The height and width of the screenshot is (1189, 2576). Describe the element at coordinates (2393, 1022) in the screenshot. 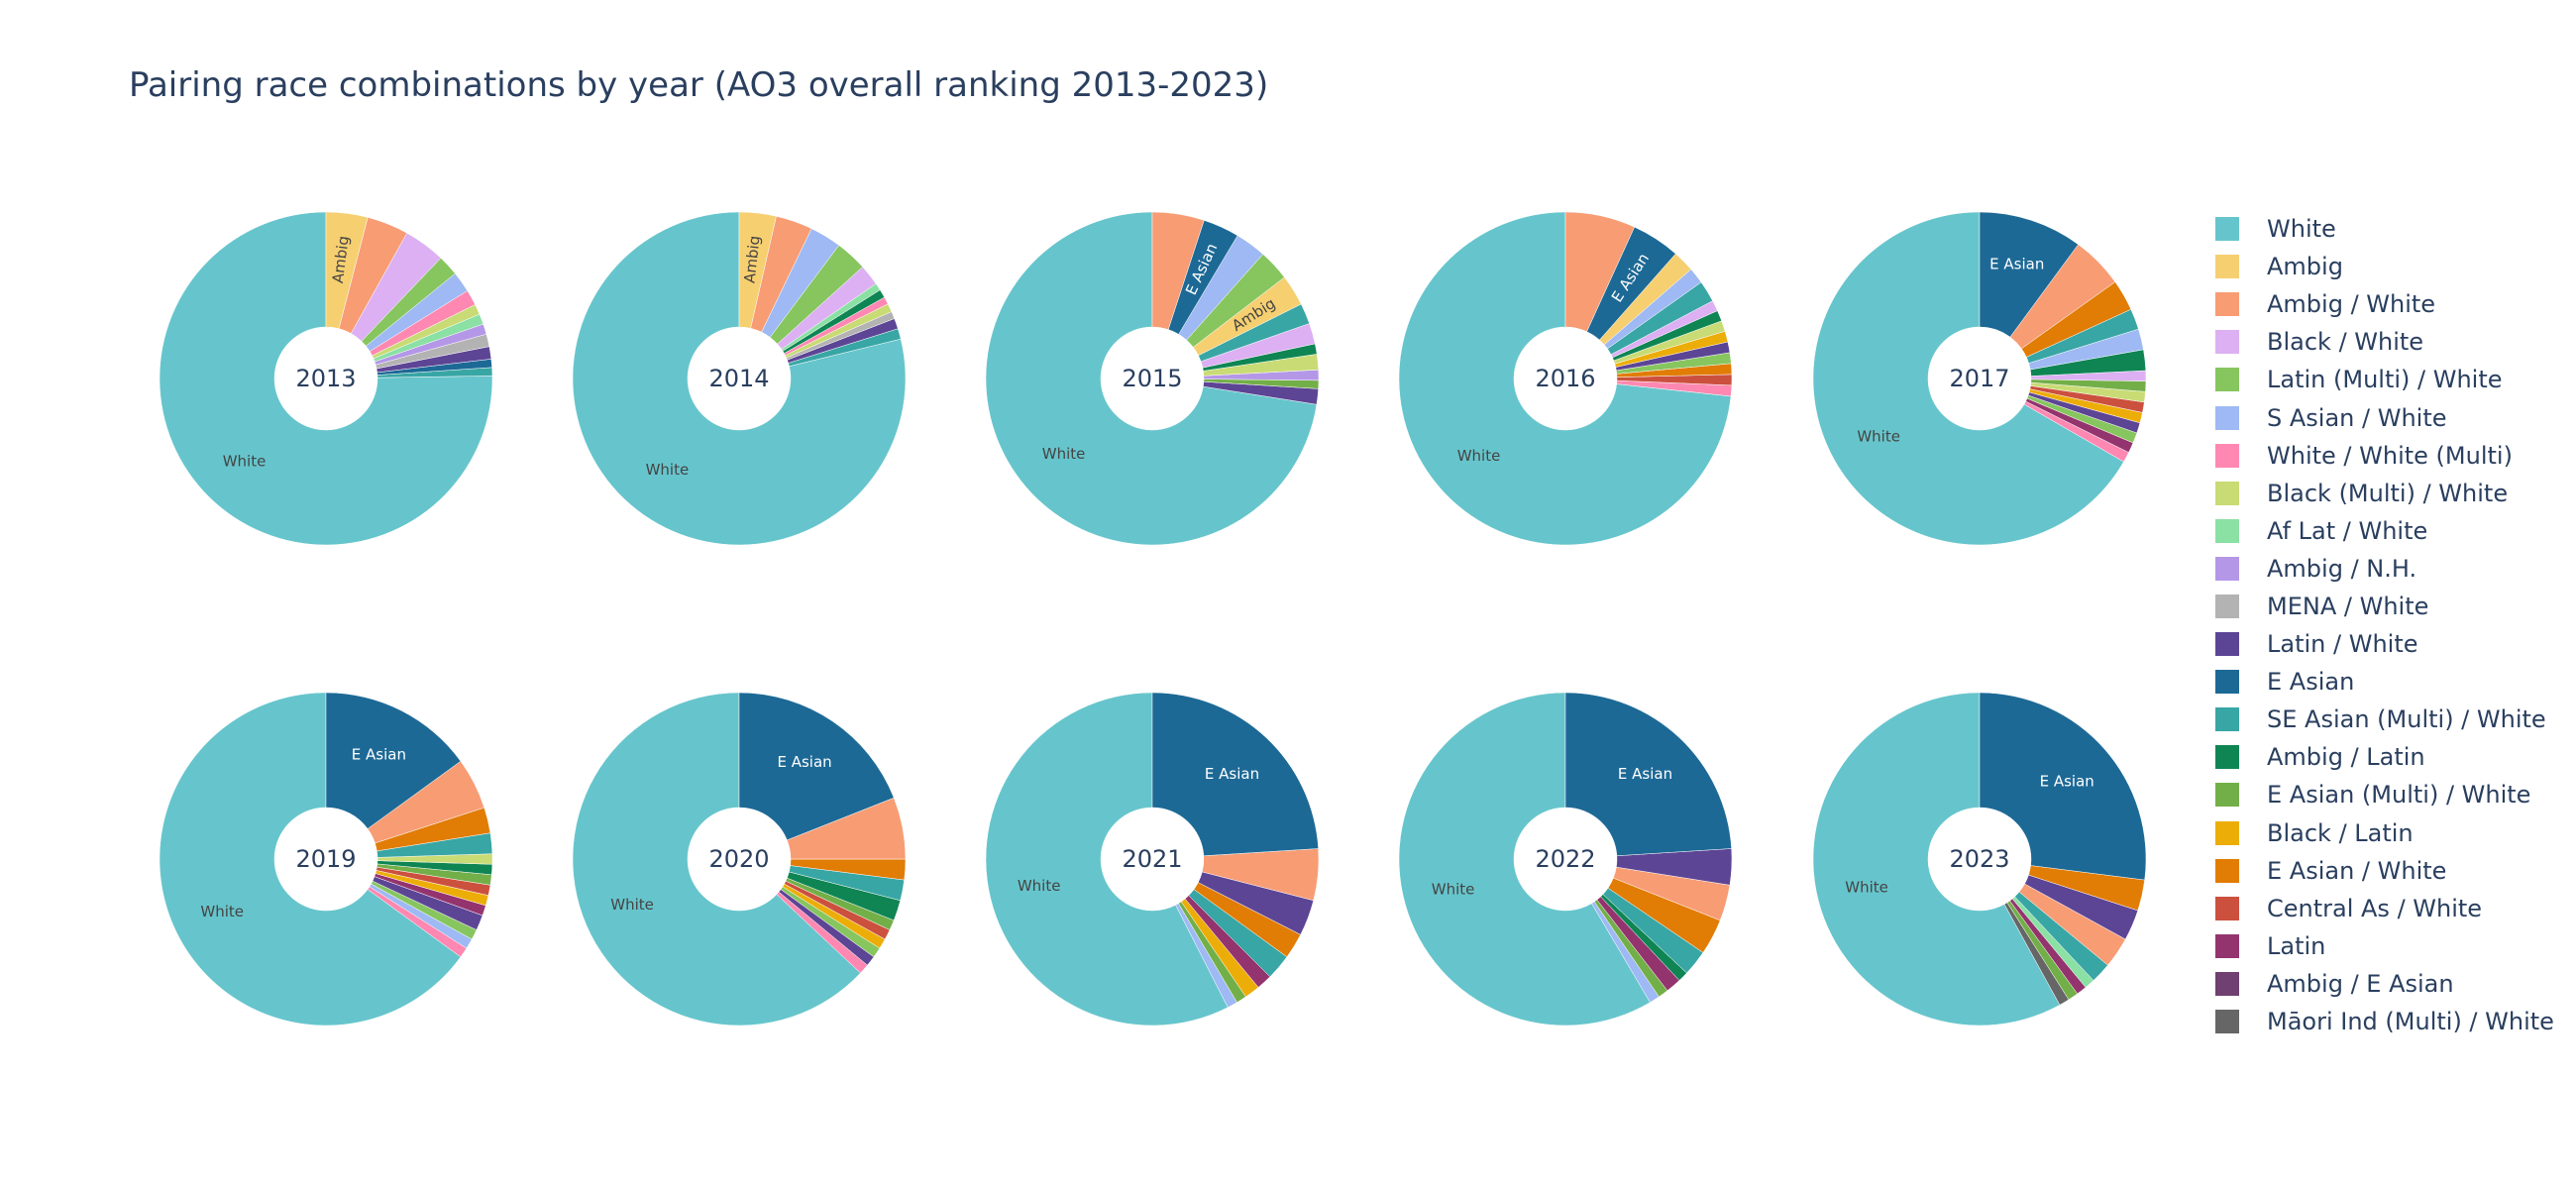

I see `legend-item-maori-ind-multi-white: Māori Ind (Multi) / White` at that location.